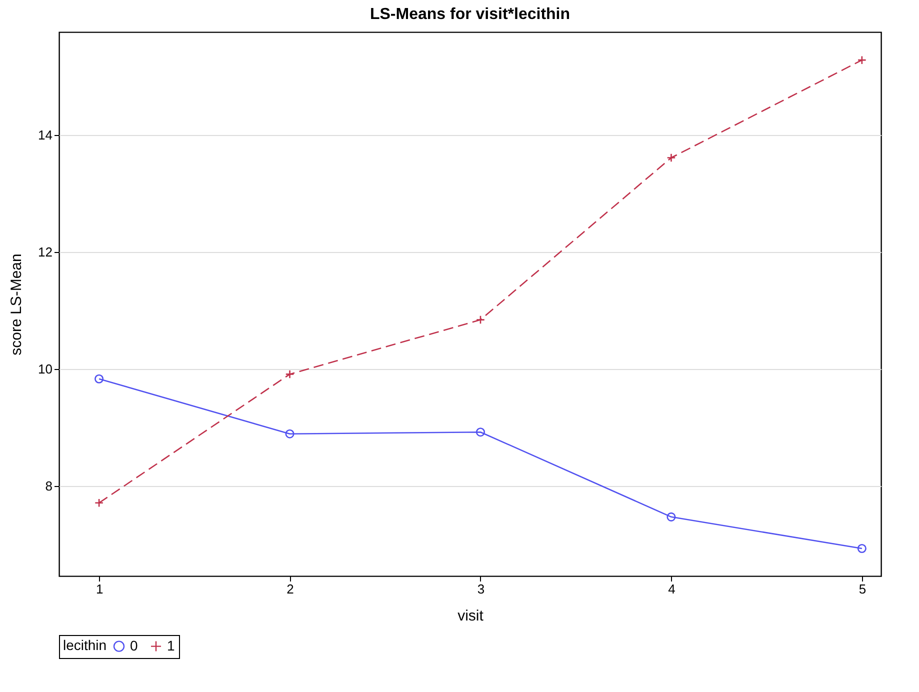 The height and width of the screenshot is (692, 919). Describe the element at coordinates (45, 368) in the screenshot. I see `y-tick-label: 10` at that location.